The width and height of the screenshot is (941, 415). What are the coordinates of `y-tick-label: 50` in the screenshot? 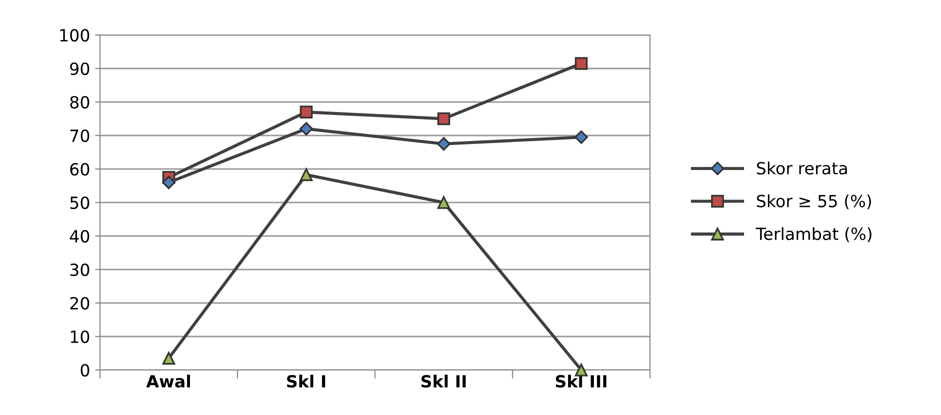 It's located at (80, 203).